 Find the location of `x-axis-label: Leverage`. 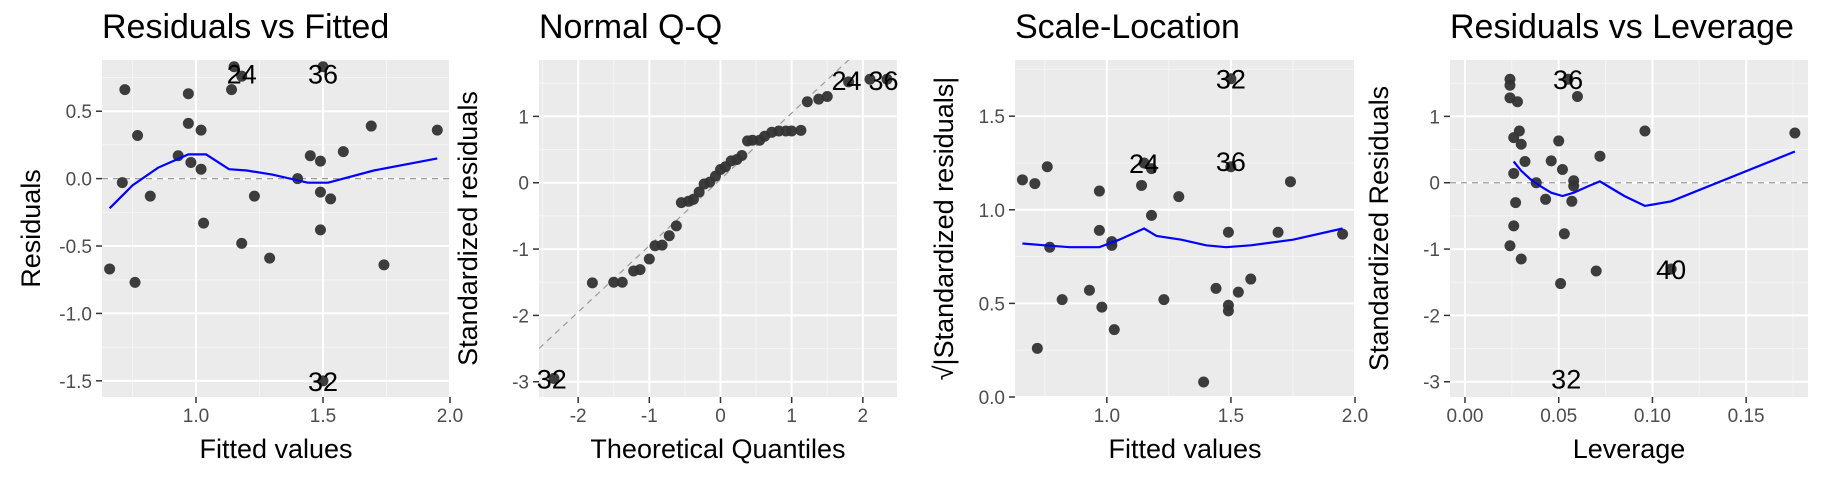

x-axis-label: Leverage is located at coordinates (1629, 449).